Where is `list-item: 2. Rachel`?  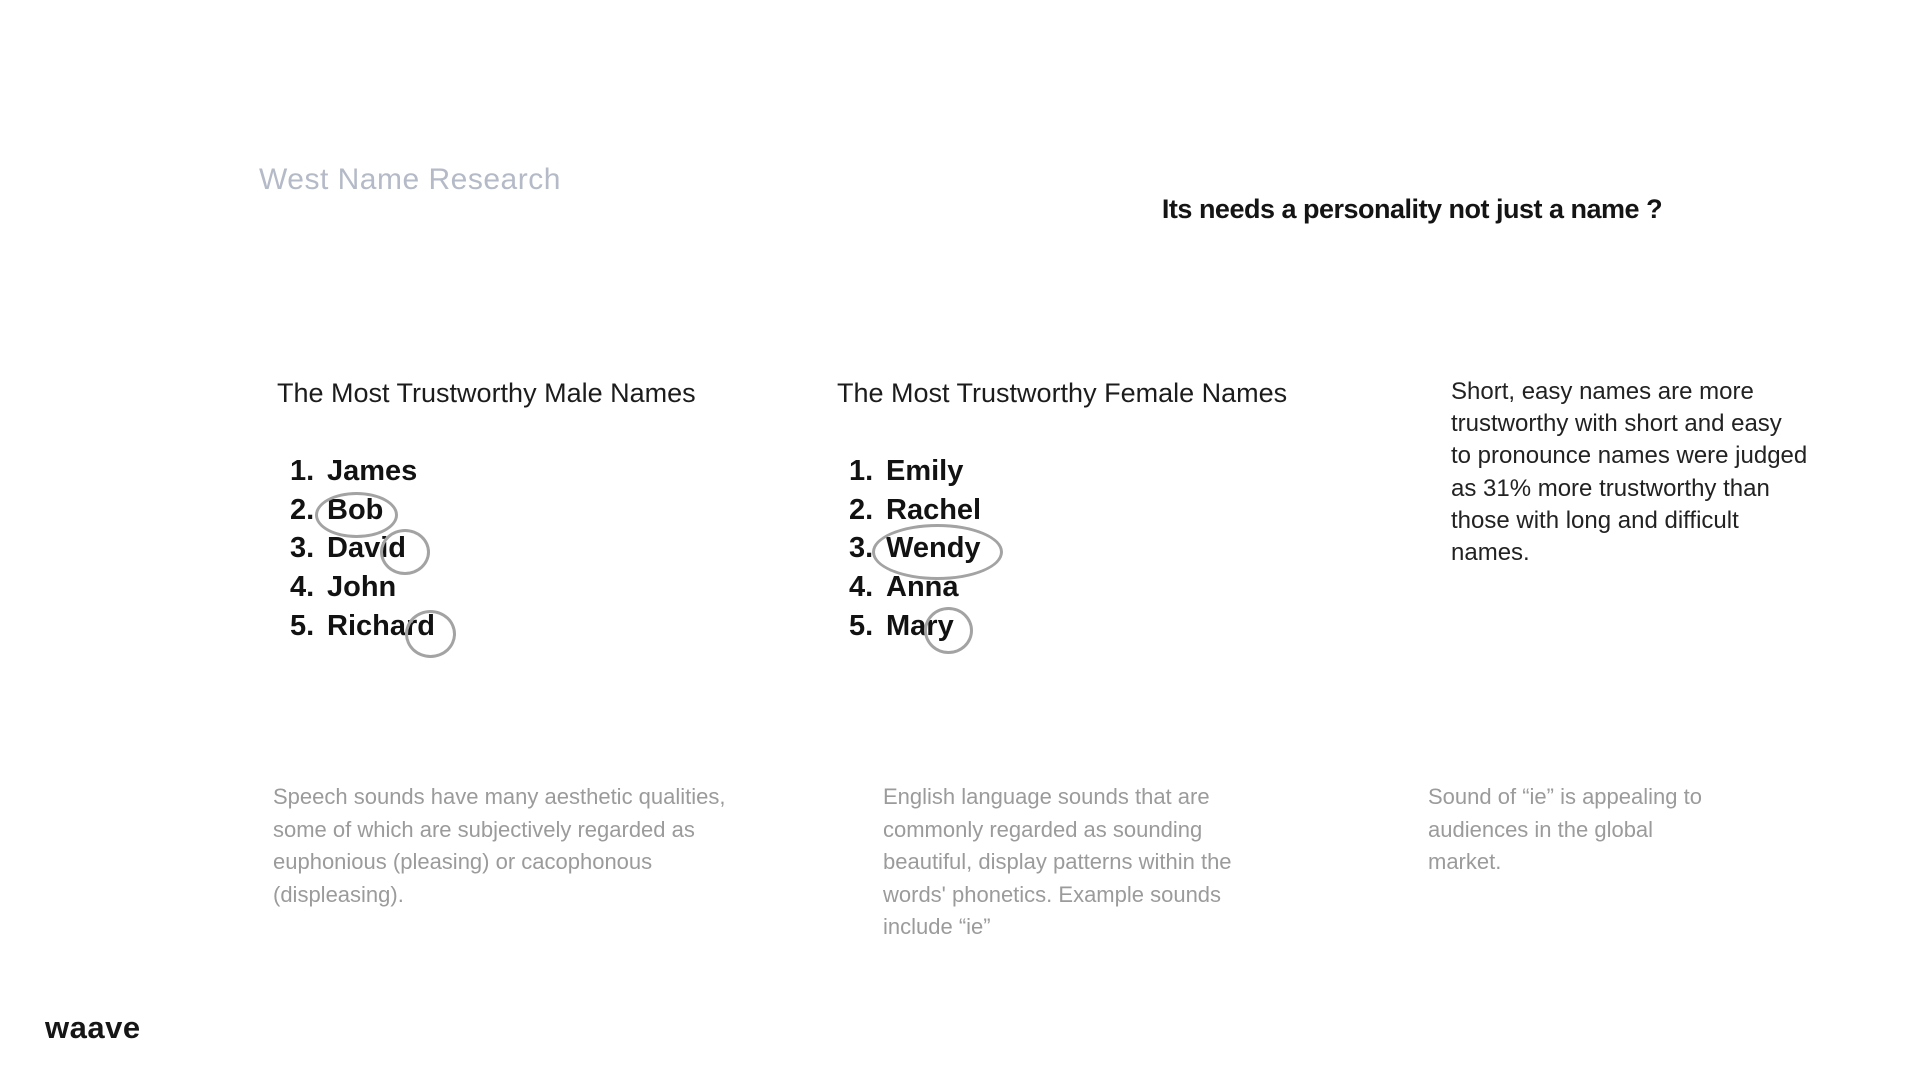 list-item: 2. Rachel is located at coordinates (915, 510).